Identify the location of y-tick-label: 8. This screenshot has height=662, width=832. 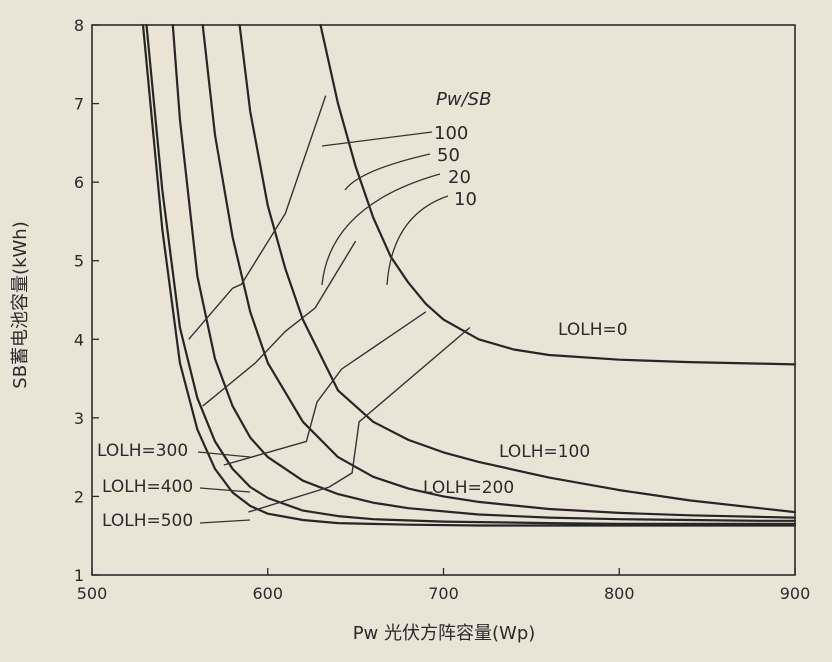
(79, 25).